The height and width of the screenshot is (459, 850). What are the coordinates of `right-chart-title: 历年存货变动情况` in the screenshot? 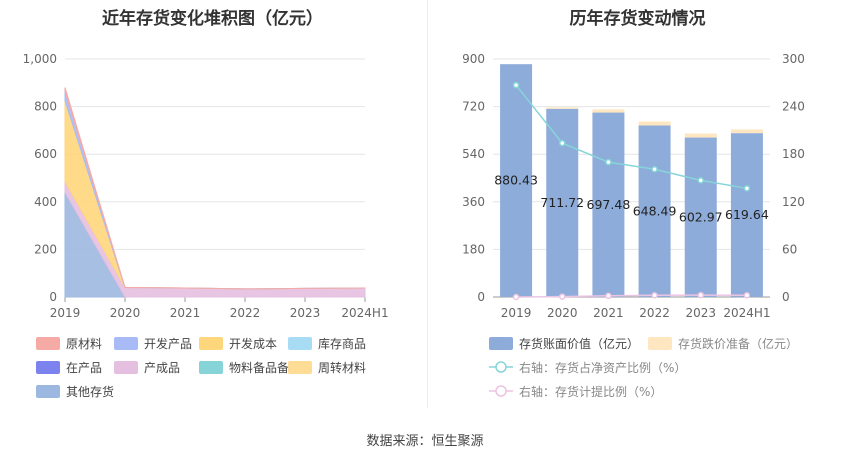 It's located at (637, 19).